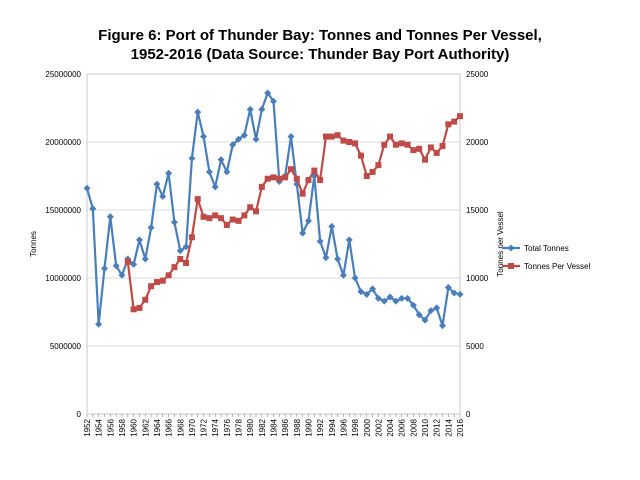 This screenshot has height=480, width=640. I want to click on x-tick-label: 2010, so click(425, 427).